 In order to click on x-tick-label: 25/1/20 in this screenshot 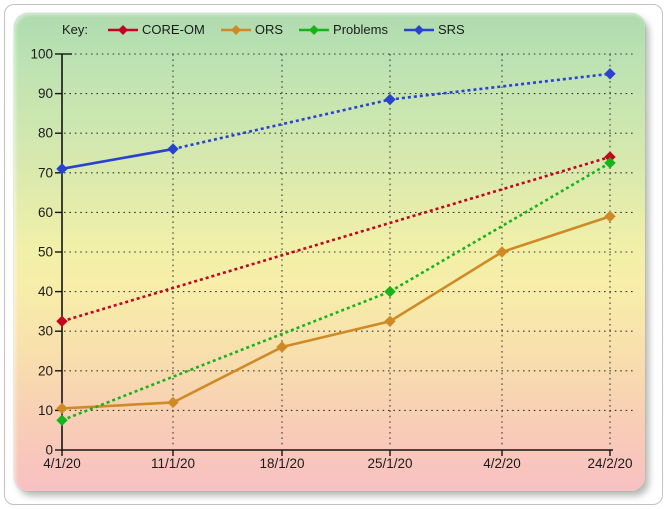, I will do `click(389, 463)`.